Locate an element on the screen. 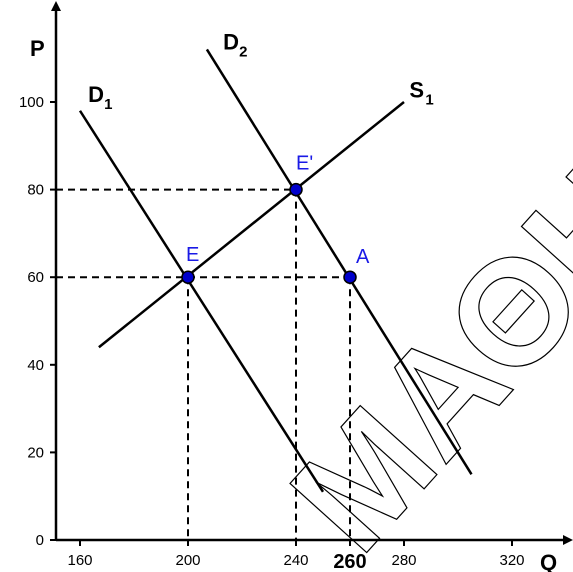 The width and height of the screenshot is (573, 572). y-axis-title: P is located at coordinates (37, 48).